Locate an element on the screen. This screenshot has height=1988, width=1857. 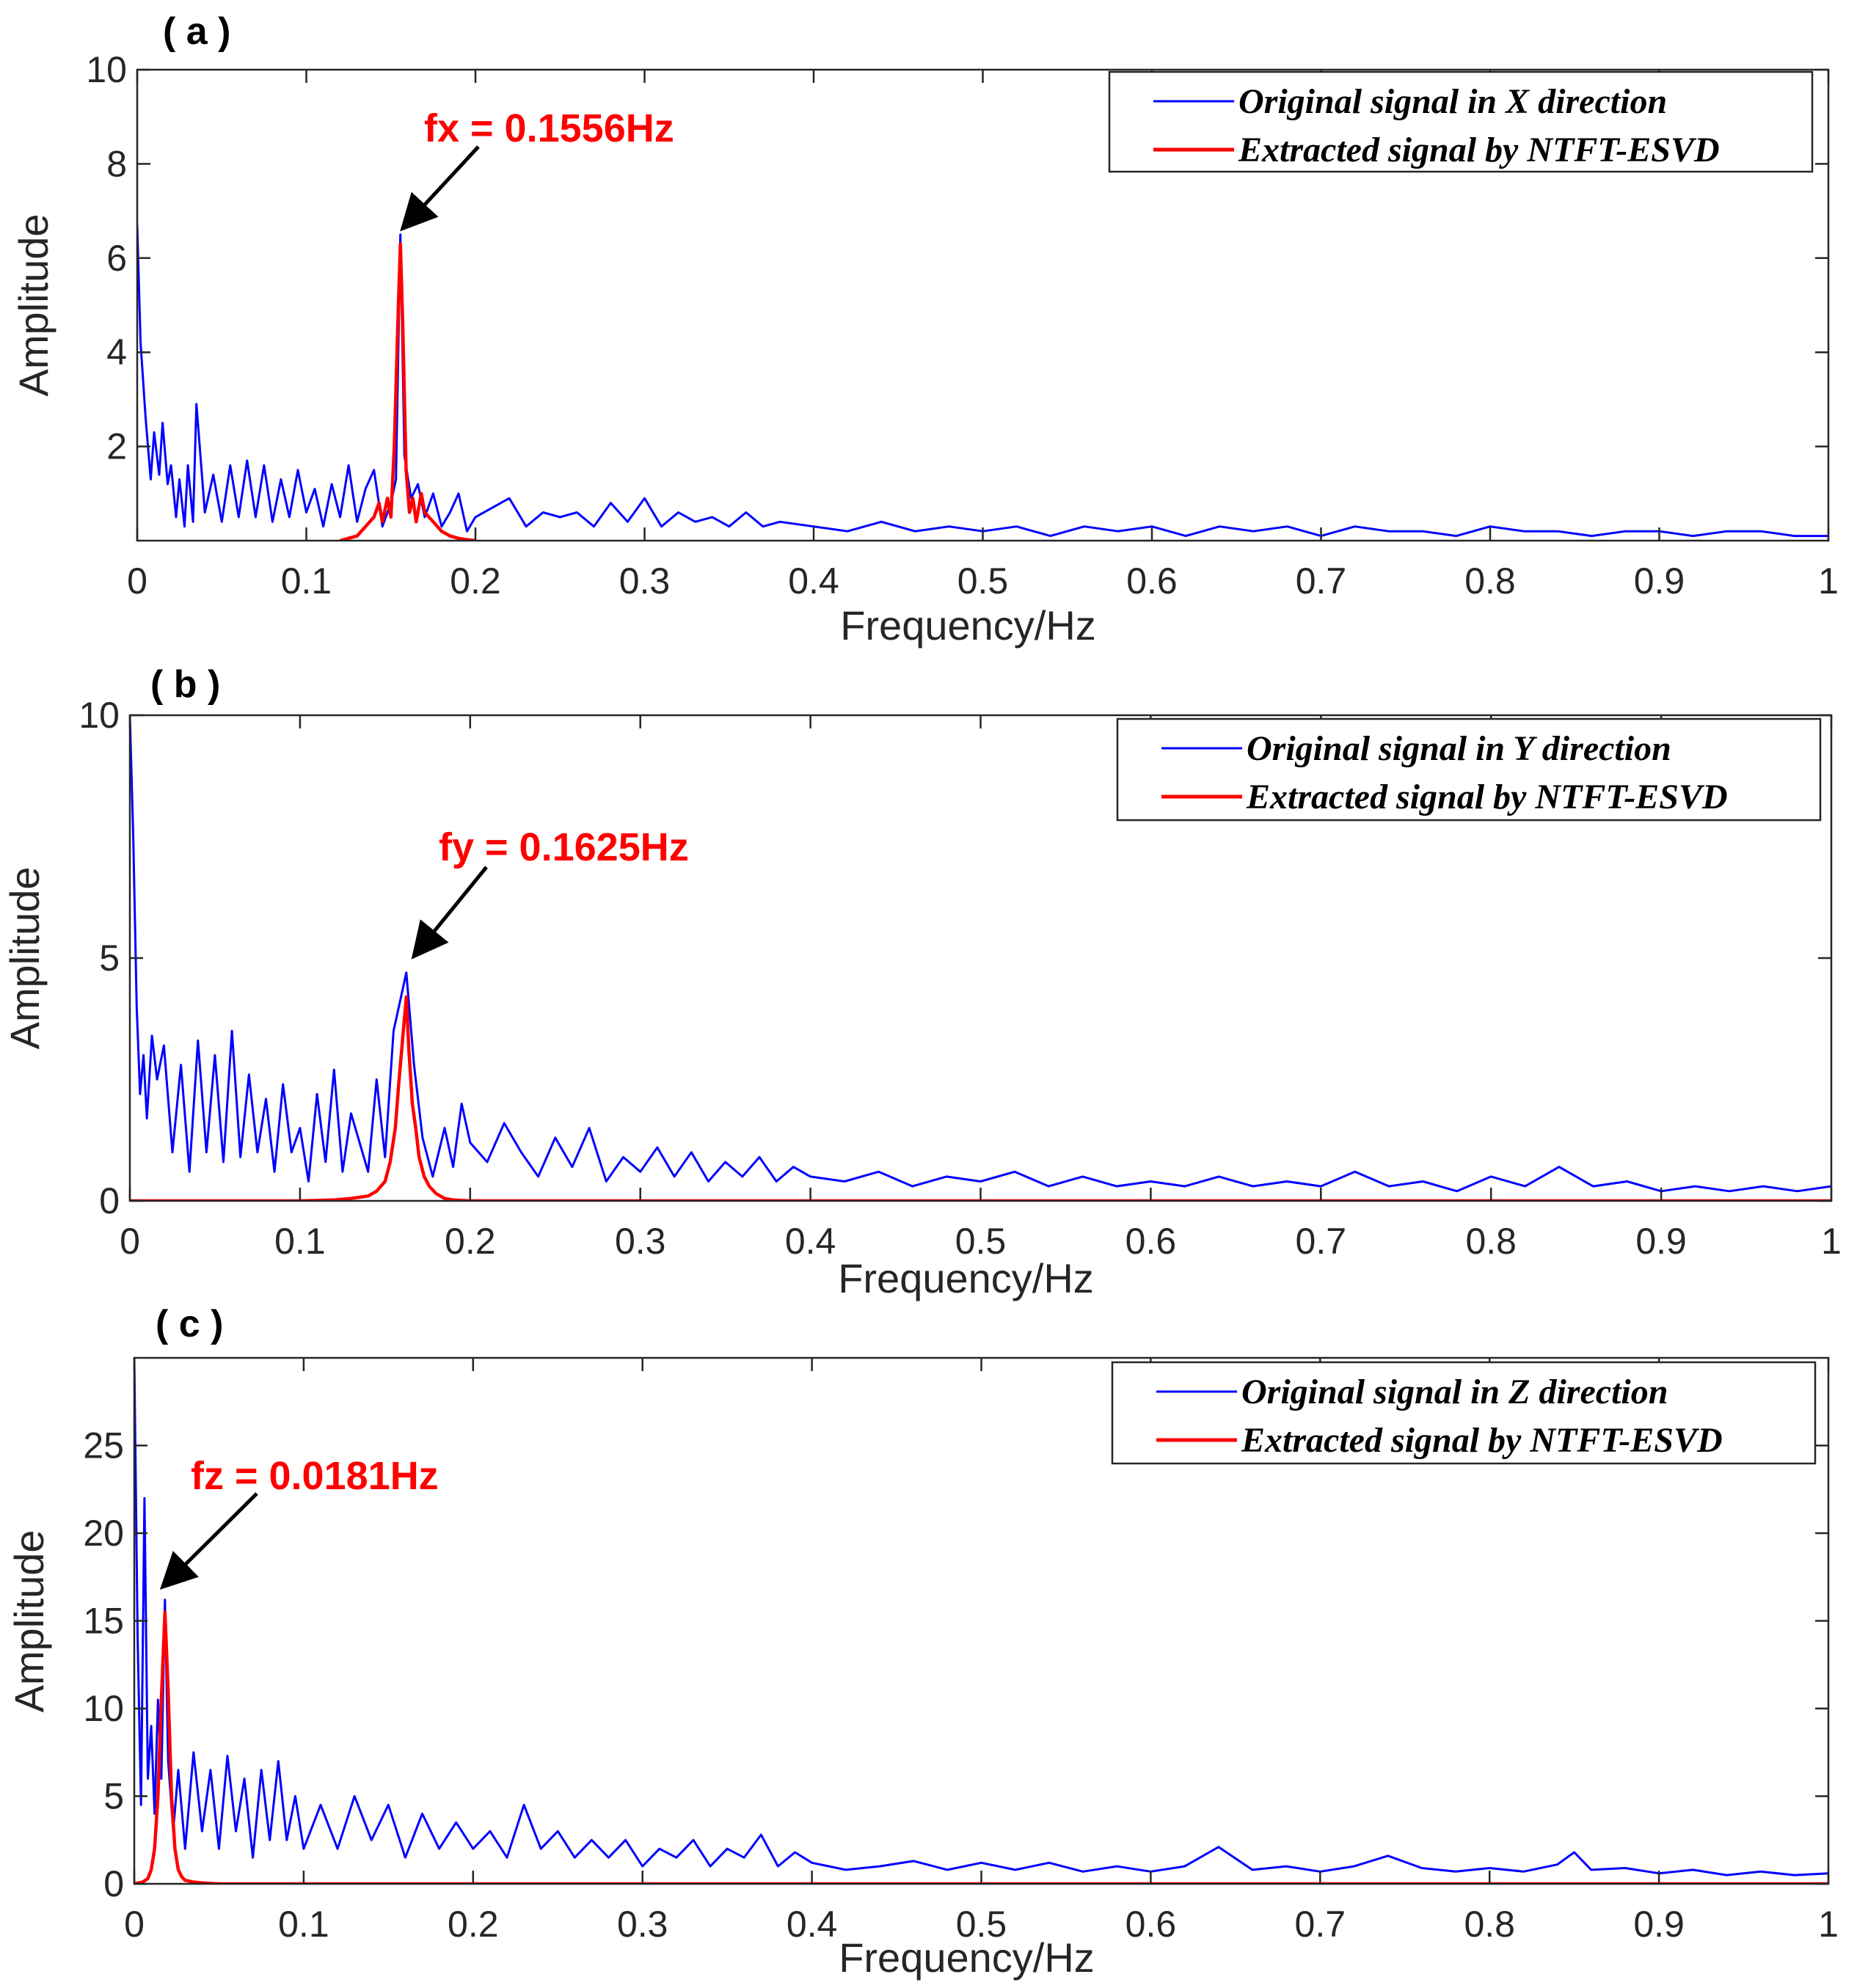
y-tick-label: 20 is located at coordinates (104, 1533).